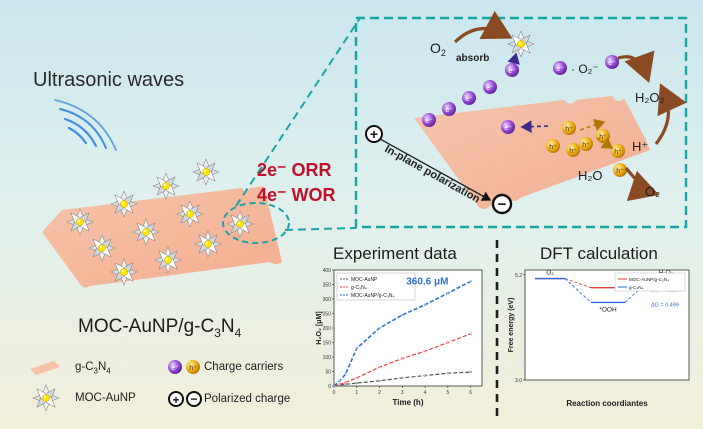 The height and width of the screenshot is (429, 703). What do you see at coordinates (395, 253) in the screenshot?
I see `experiment-title: Experiment data` at bounding box center [395, 253].